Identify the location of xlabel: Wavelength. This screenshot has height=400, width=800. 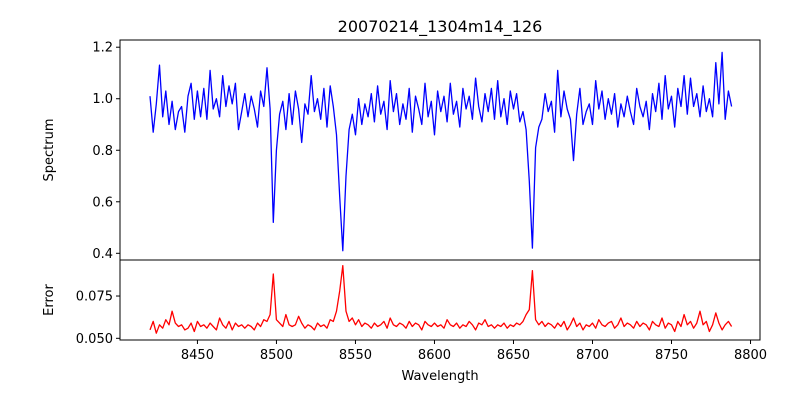
(439, 376).